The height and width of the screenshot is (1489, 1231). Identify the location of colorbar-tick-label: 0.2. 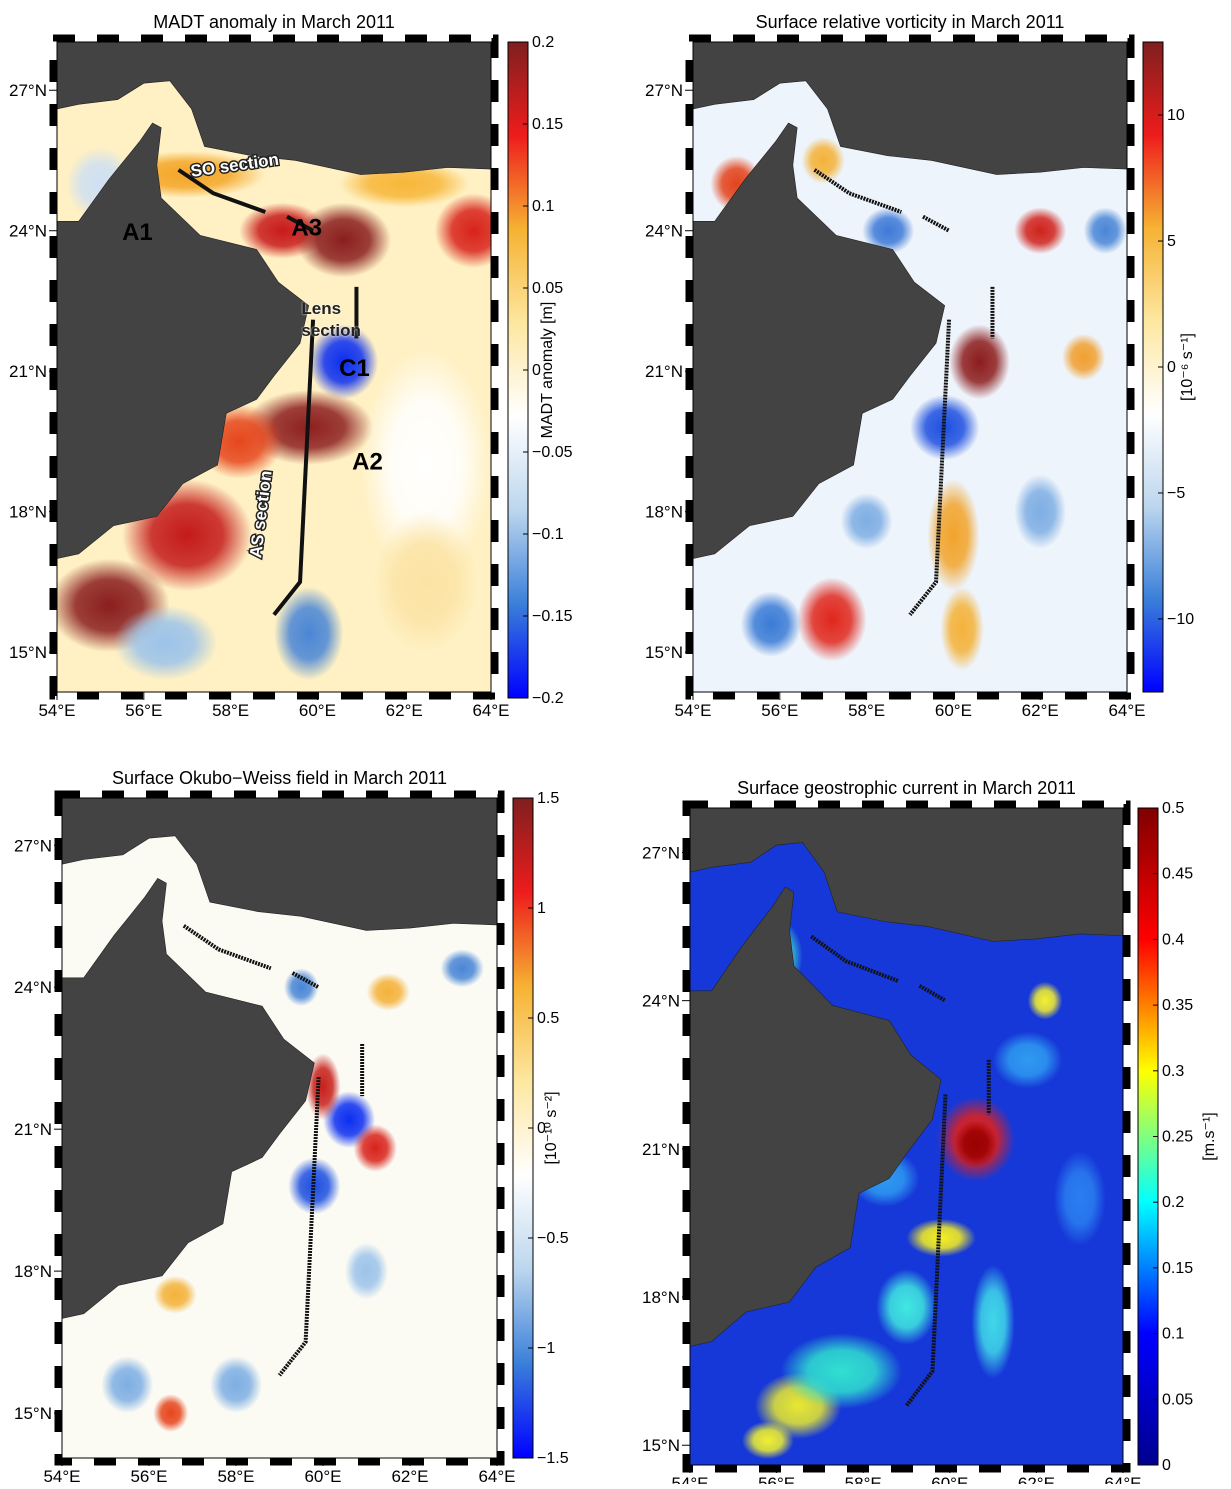
(1173, 1202).